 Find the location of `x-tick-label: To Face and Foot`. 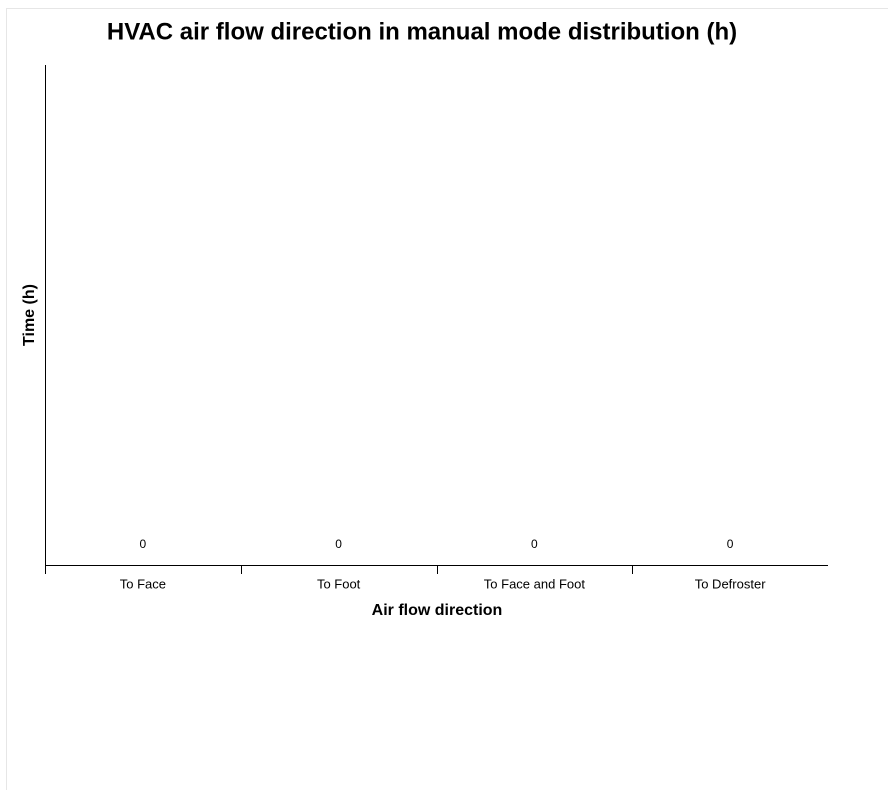

x-tick-label: To Face and Foot is located at coordinates (535, 583).